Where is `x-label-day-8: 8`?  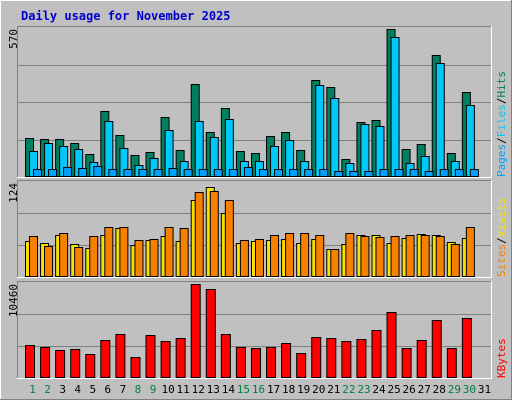 x-label-day-8: 8 is located at coordinates (138, 389).